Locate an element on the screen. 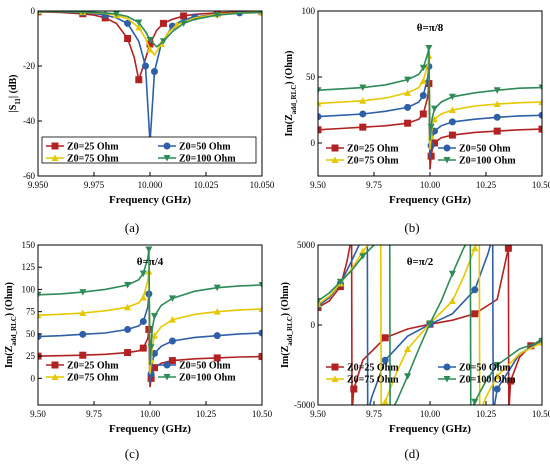  y-tick-label: -20 is located at coordinates (29, 66).